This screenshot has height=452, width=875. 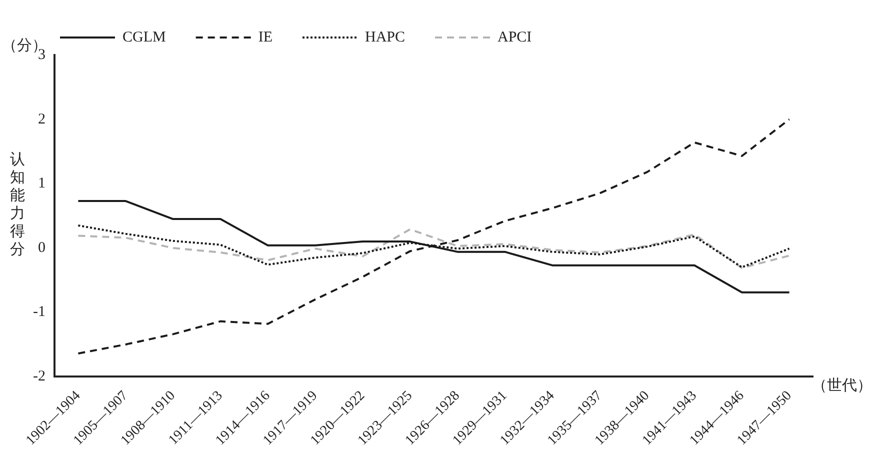 What do you see at coordinates (42, 248) in the screenshot?
I see `y-tick-label: 0` at bounding box center [42, 248].